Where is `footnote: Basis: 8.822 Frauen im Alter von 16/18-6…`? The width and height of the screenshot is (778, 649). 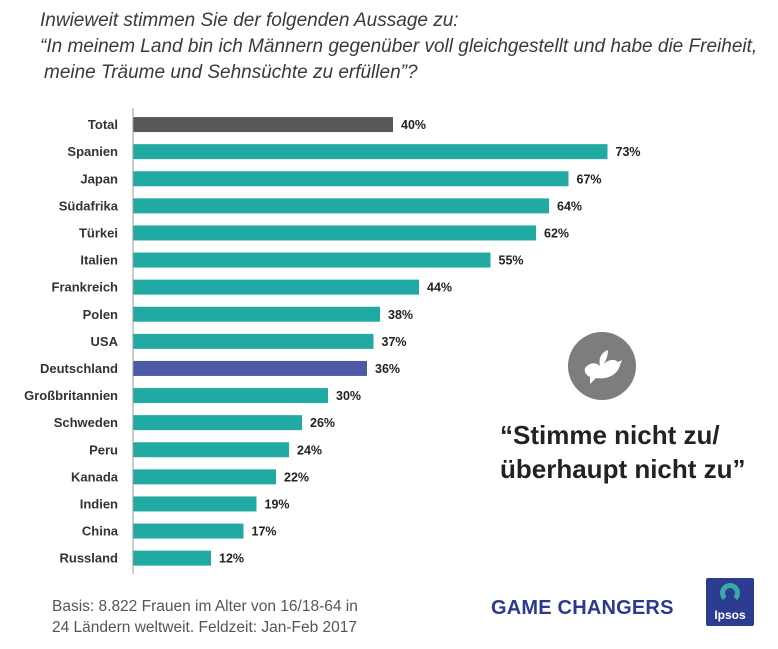
footnote: Basis: 8.822 Frauen im Alter von 16/18-6… is located at coordinates (242, 617).